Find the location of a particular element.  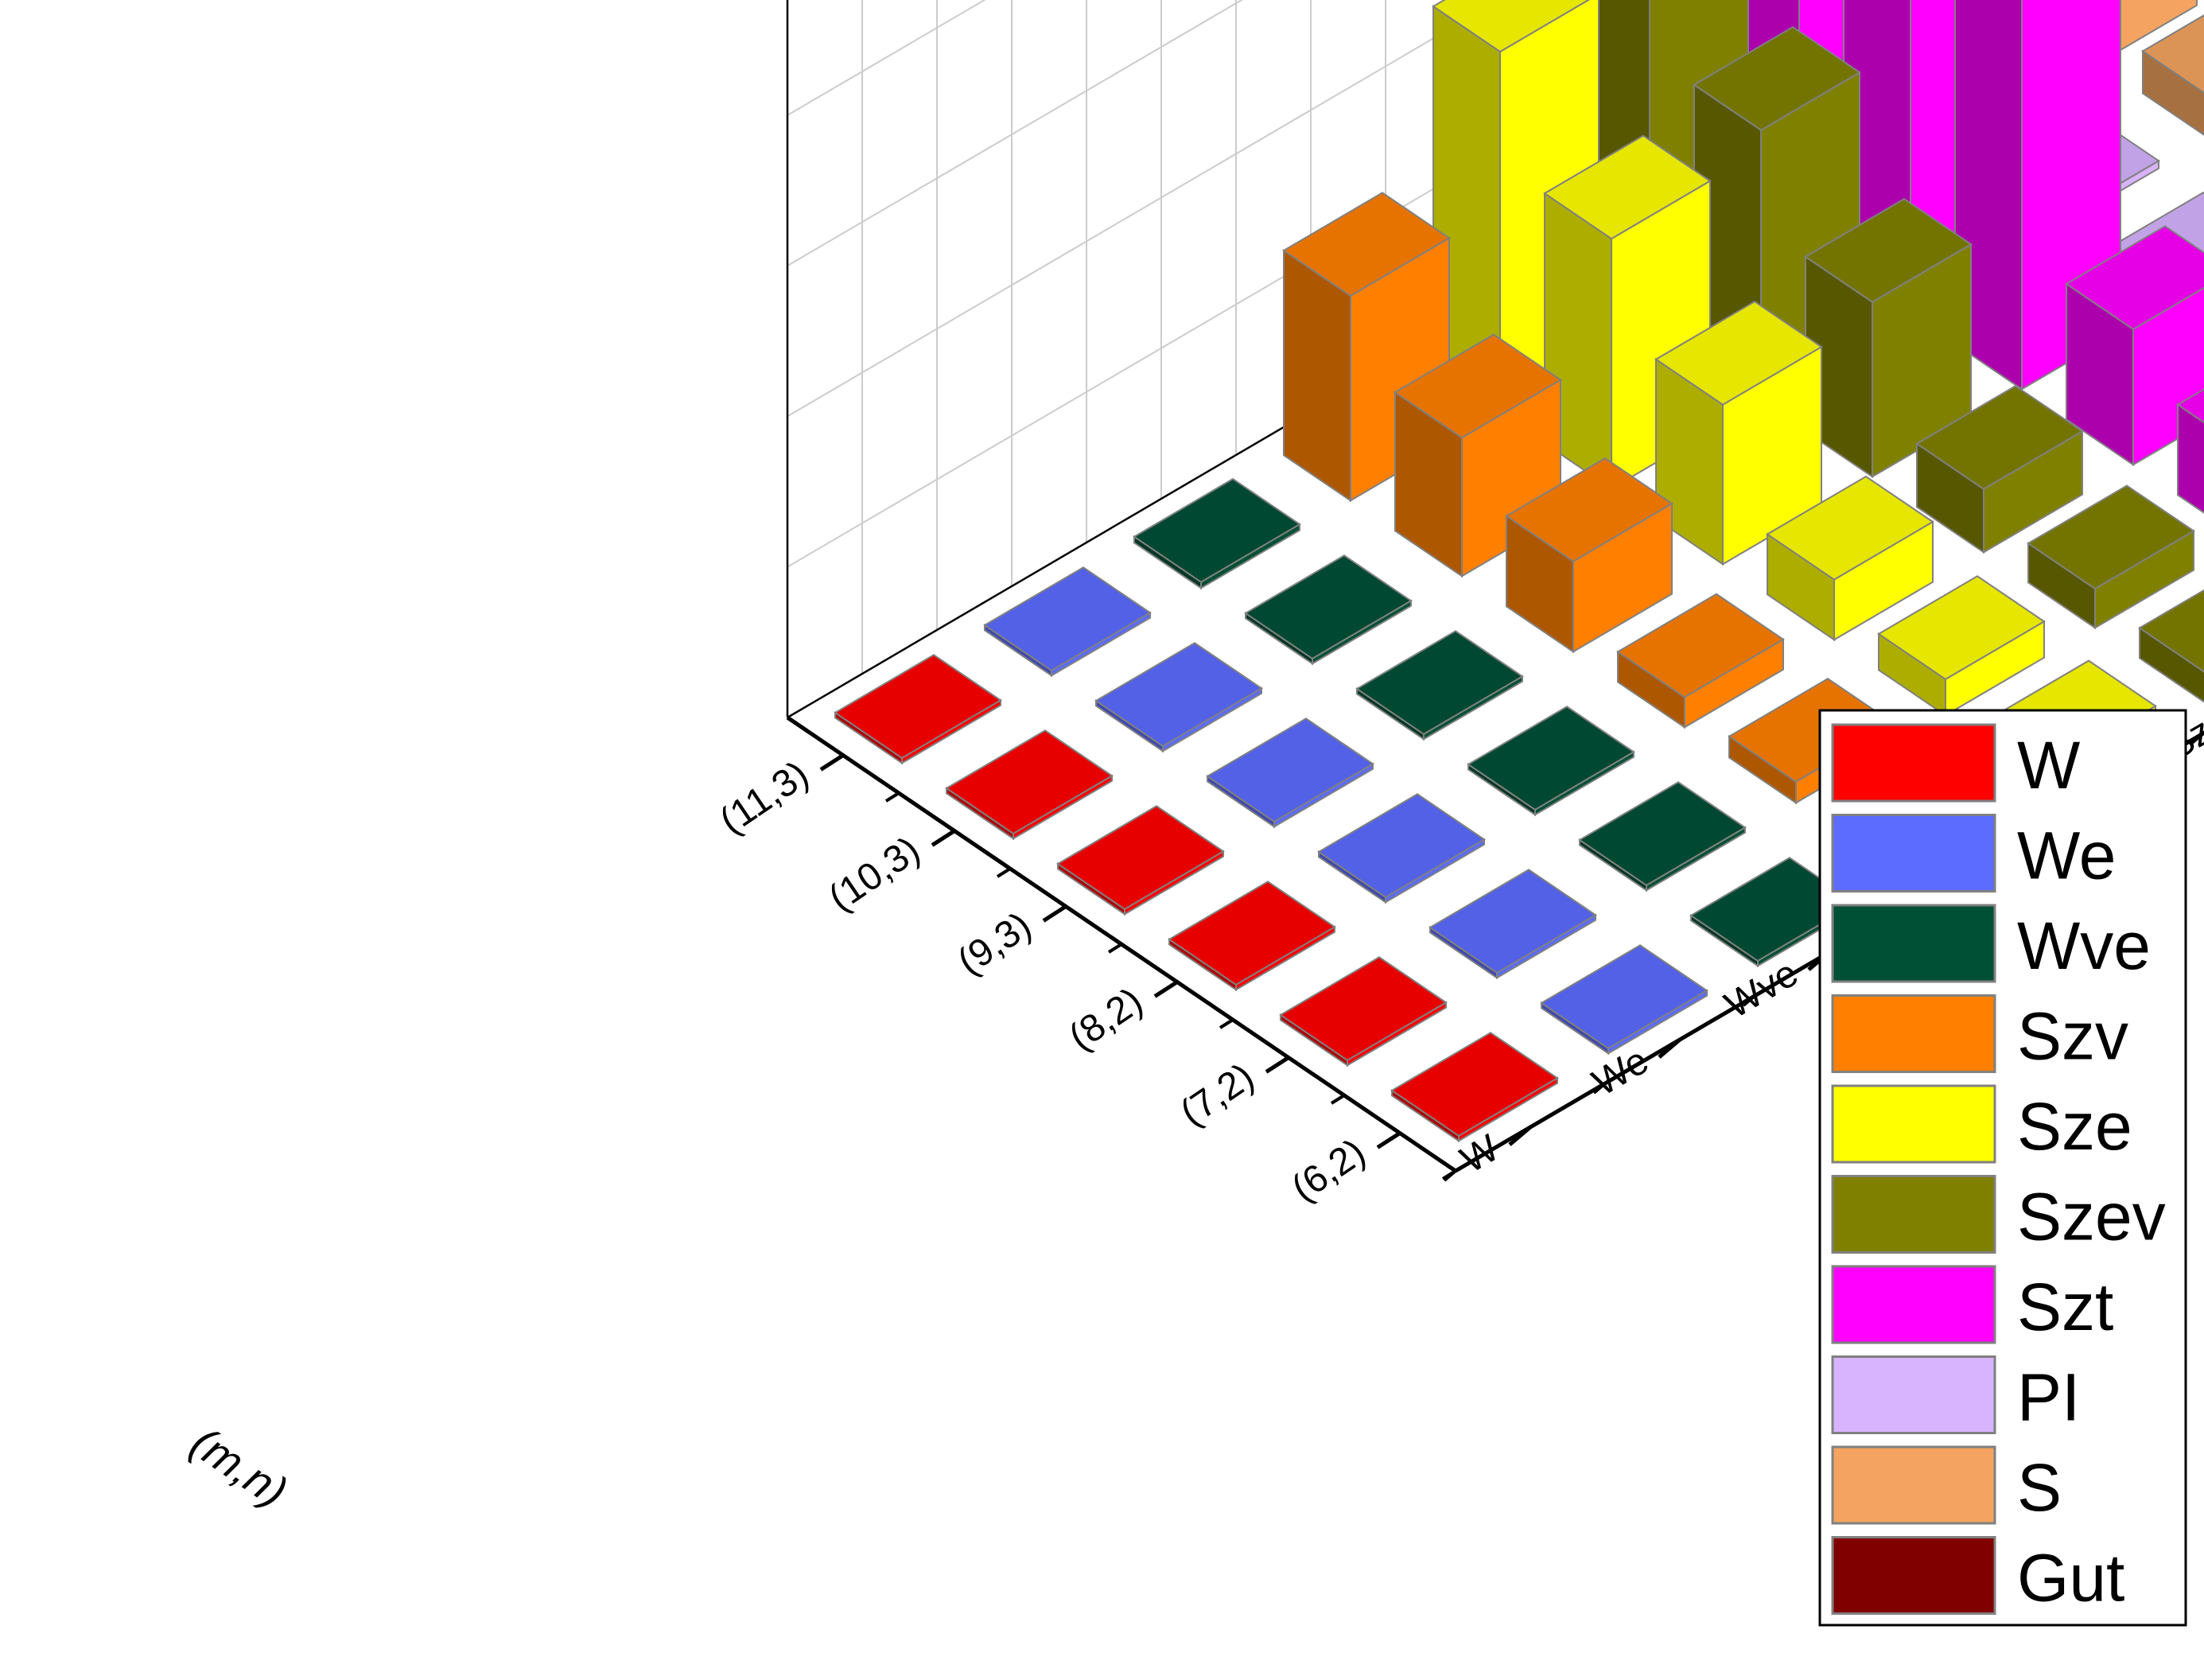

bar-Wve-(7,2) is located at coordinates (1662, 836).